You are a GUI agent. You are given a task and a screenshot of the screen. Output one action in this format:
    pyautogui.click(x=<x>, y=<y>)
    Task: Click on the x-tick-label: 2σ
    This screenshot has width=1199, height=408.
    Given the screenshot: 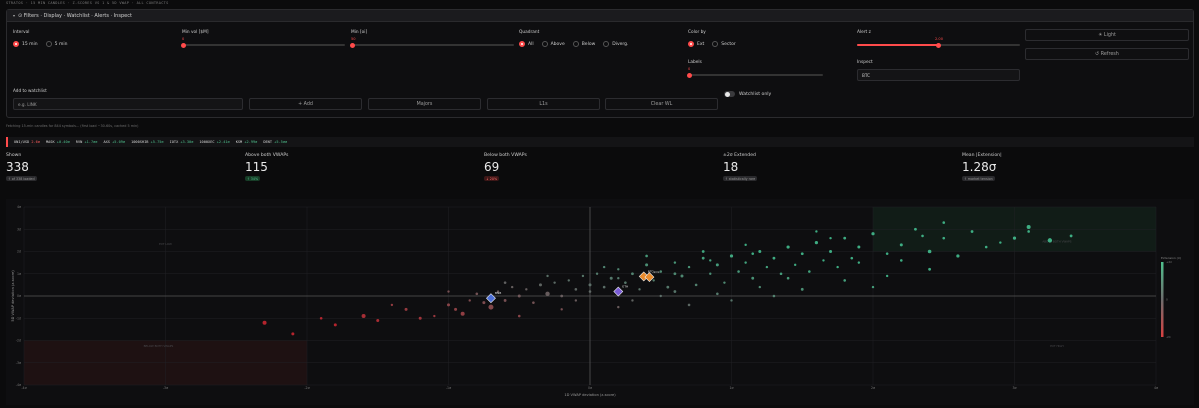 What is the action you would take?
    pyautogui.click(x=873, y=388)
    